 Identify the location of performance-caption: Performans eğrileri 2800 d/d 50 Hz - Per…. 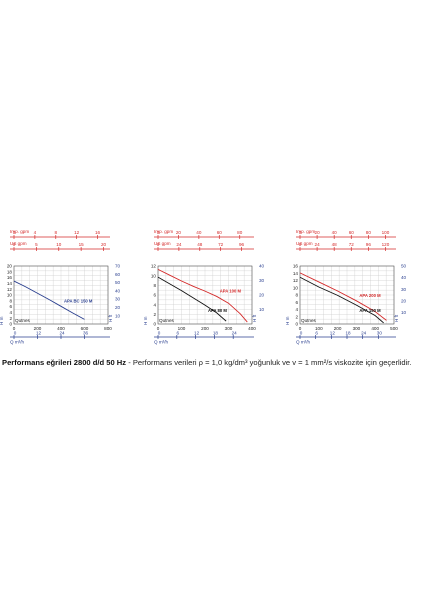
(212, 363).